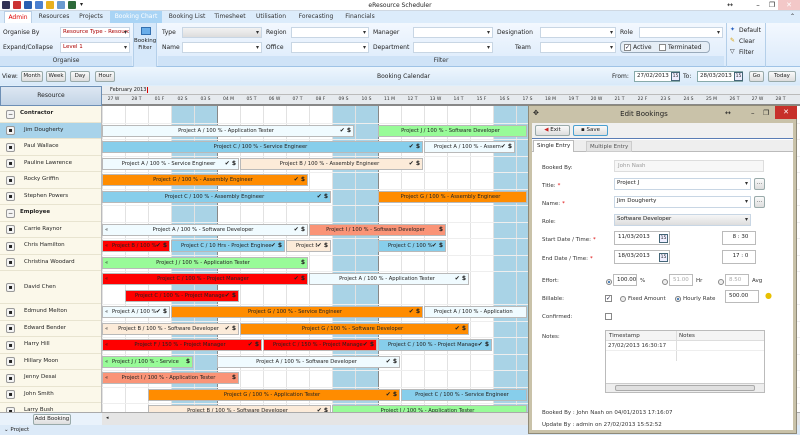 The width and height of the screenshot is (800, 435). What do you see at coordinates (475, 312) in the screenshot?
I see `booking-bar: Project A / 100 % - Application Tester` at bounding box center [475, 312].